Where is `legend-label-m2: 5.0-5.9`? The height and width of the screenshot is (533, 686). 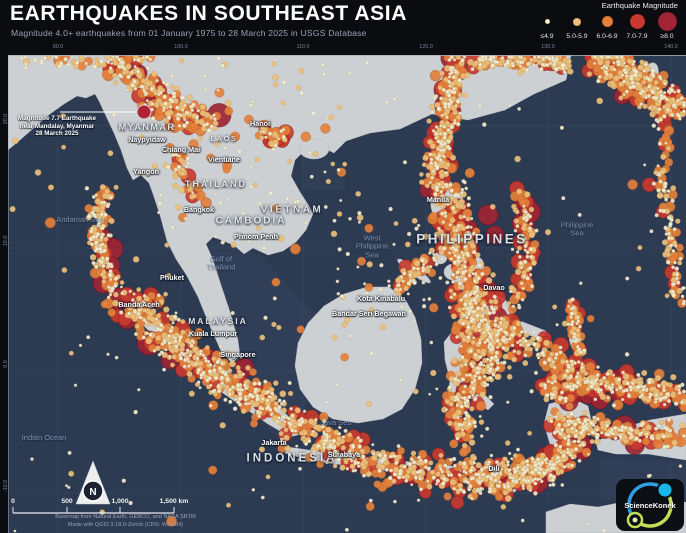 legend-label-m2: 5.0-5.9 is located at coordinates (577, 36).